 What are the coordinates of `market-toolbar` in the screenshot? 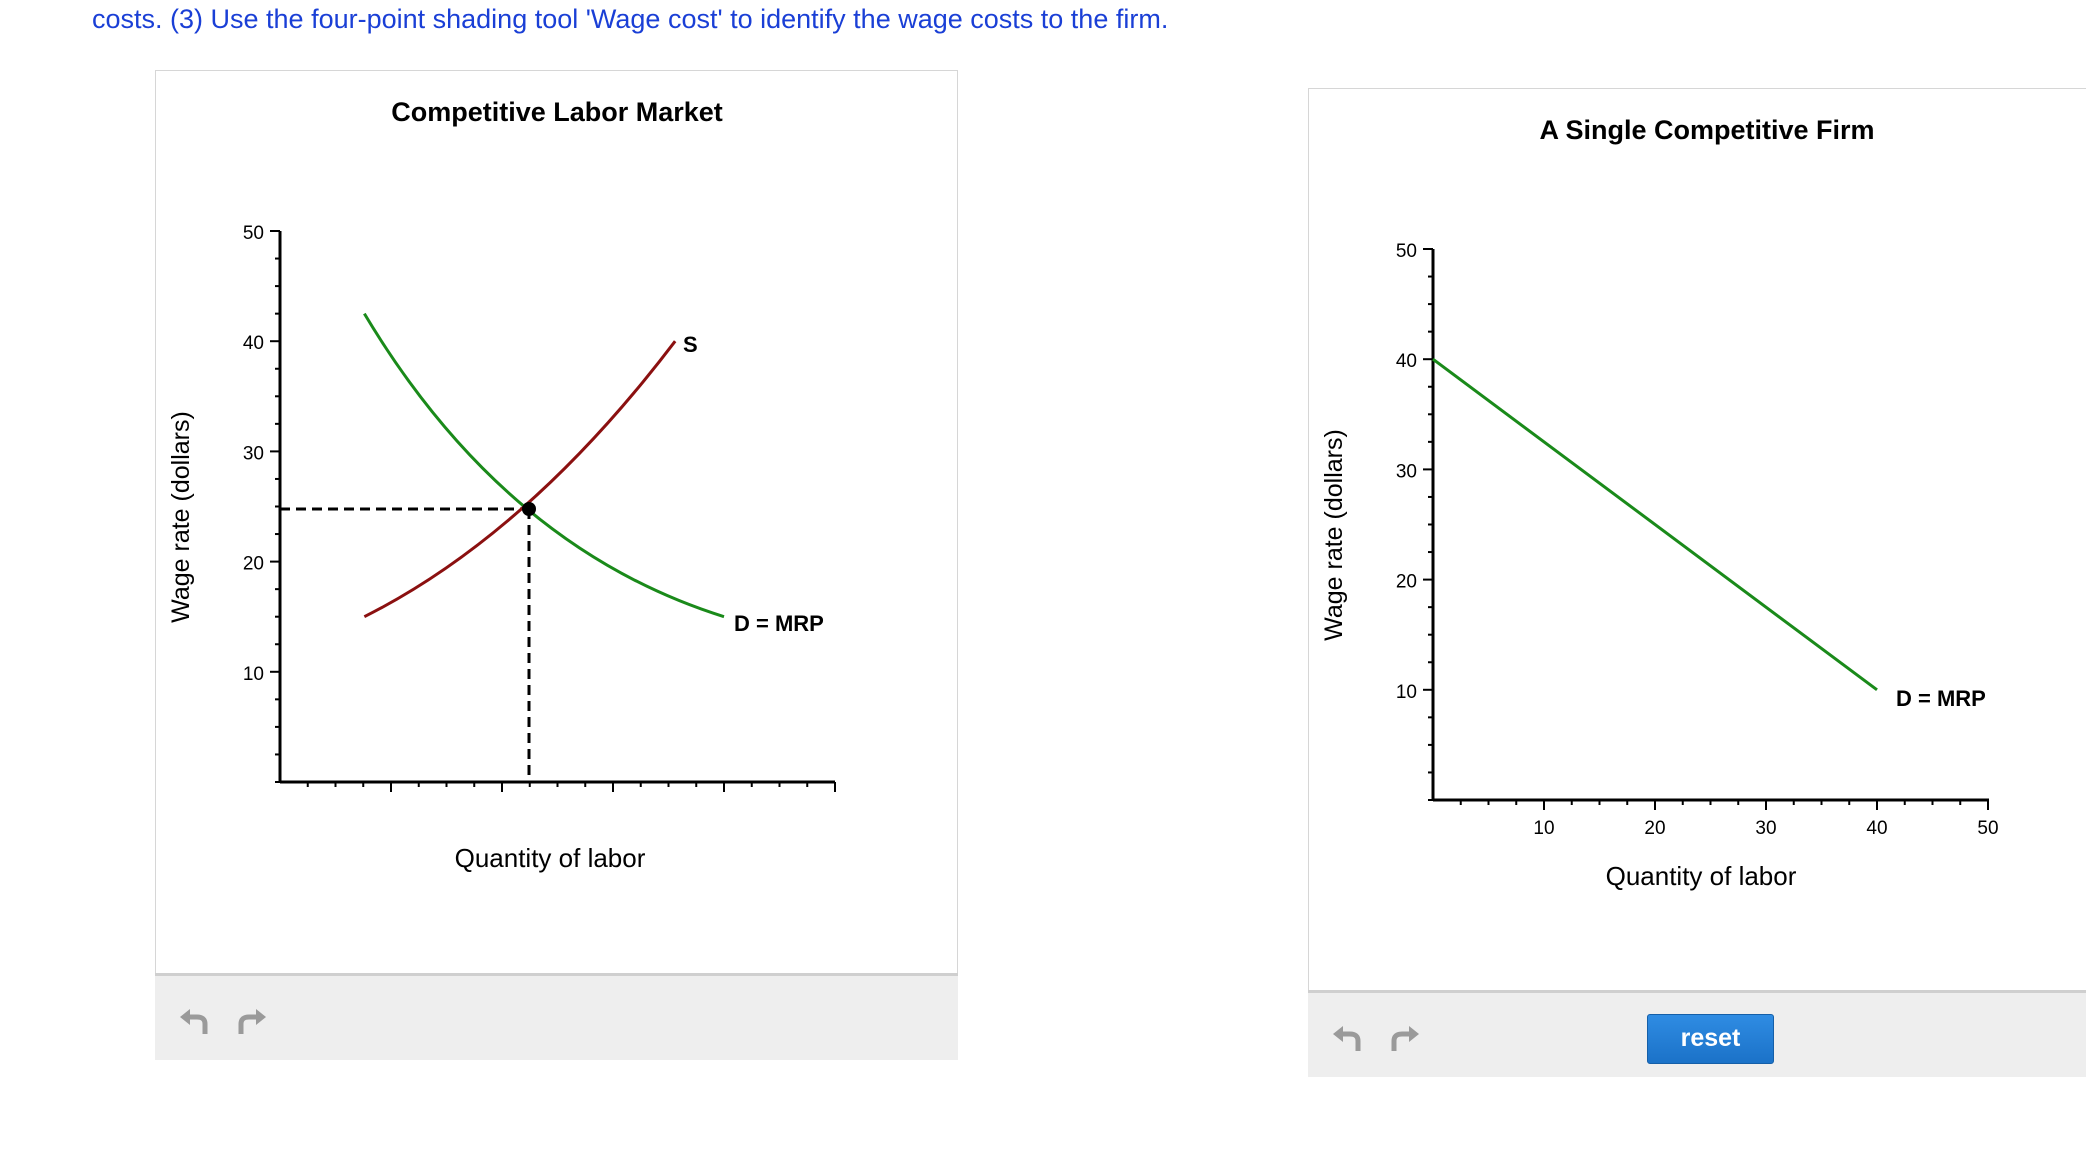 It's located at (556, 1016).